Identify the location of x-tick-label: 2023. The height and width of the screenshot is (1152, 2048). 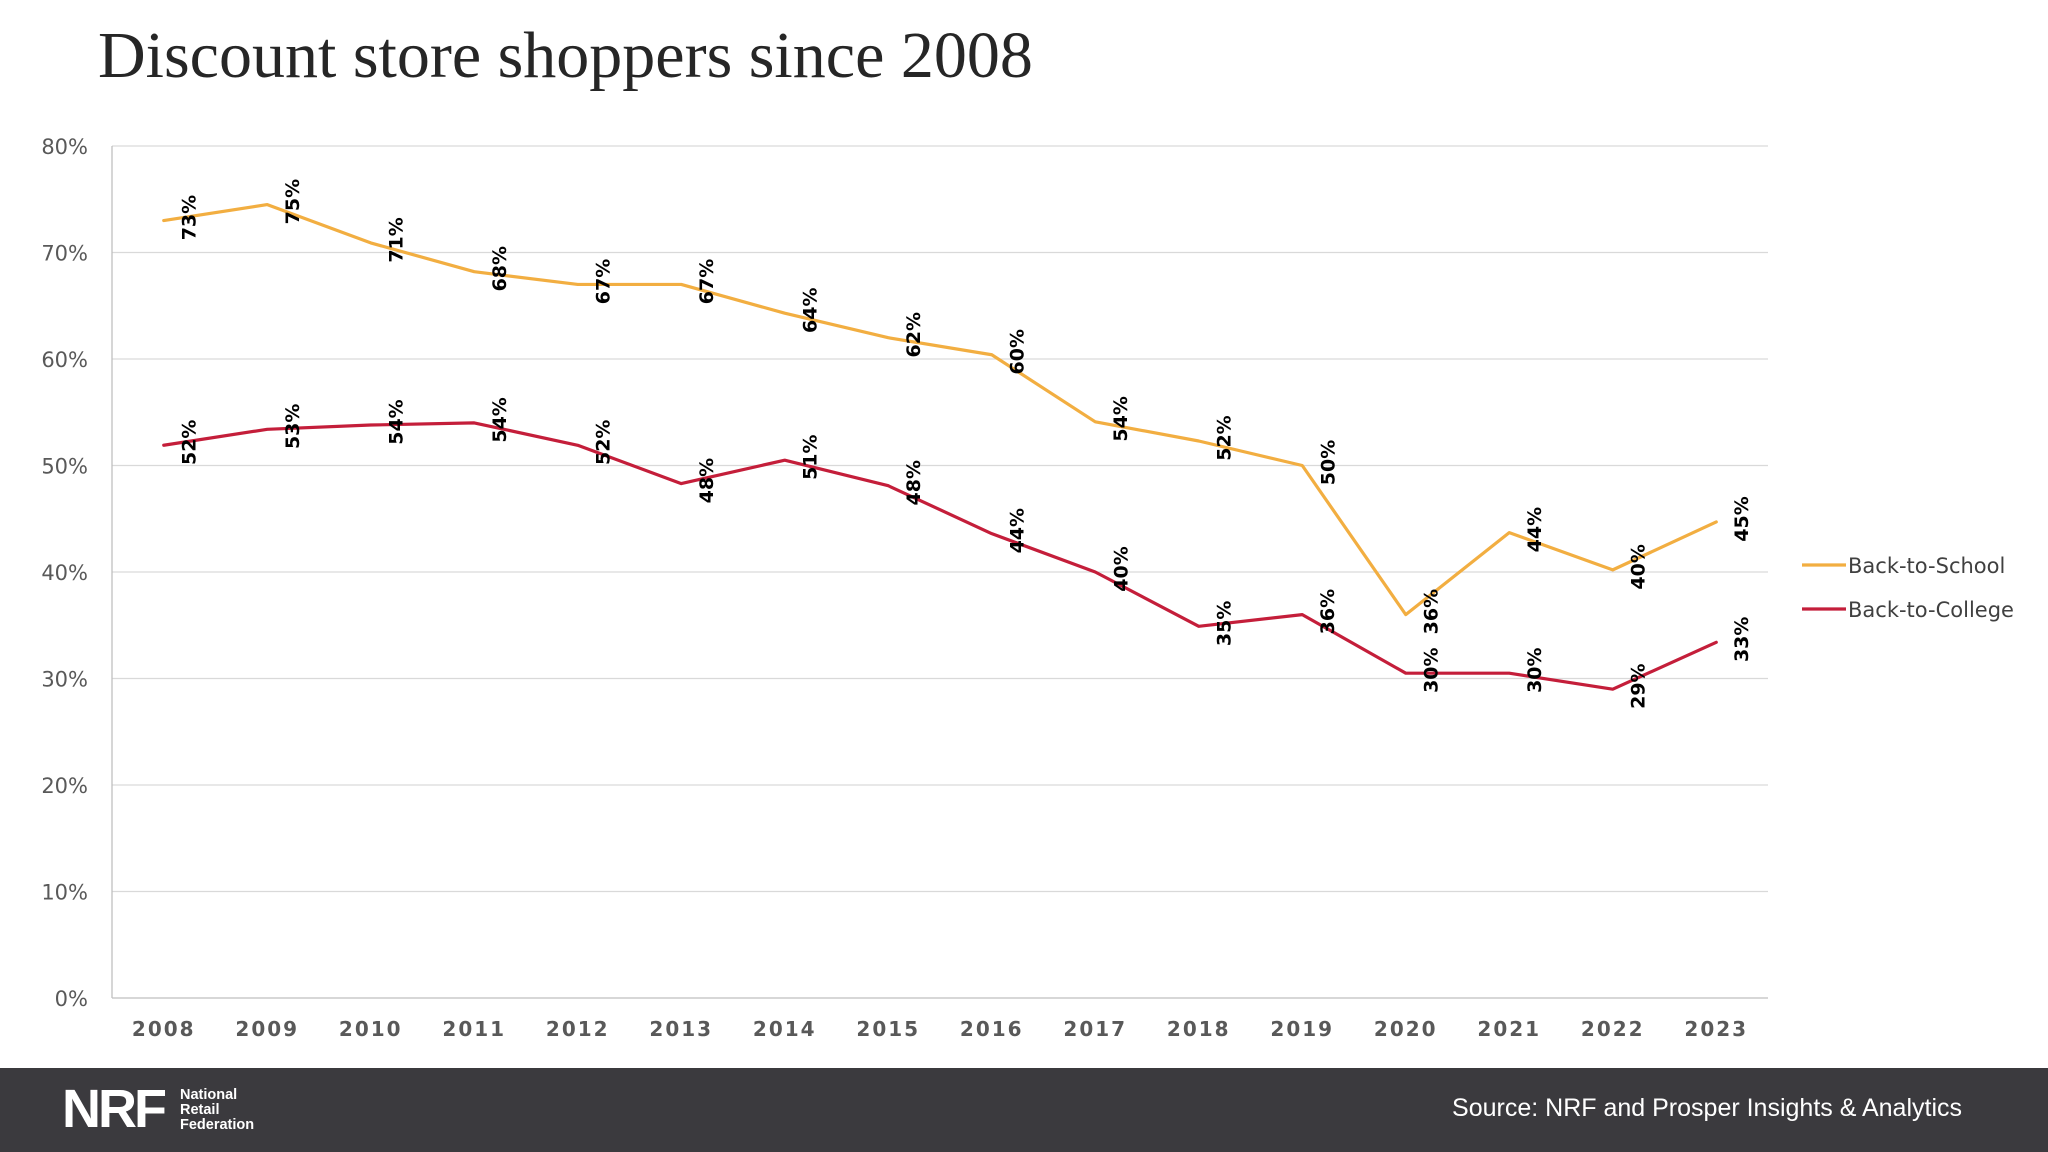
(1716, 1029).